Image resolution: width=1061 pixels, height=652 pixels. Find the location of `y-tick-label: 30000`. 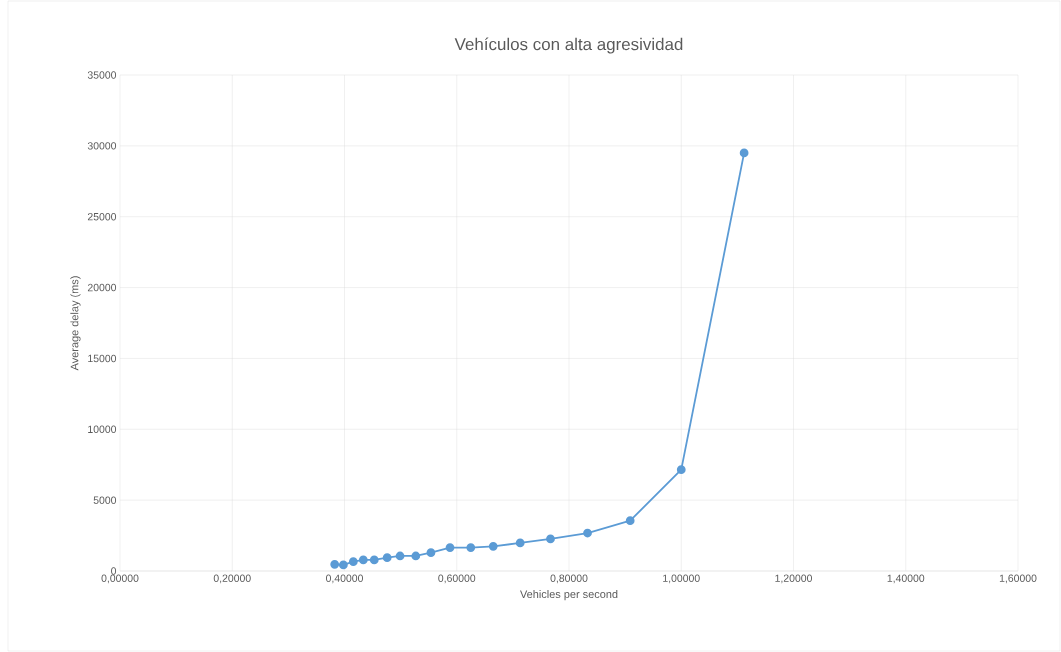

y-tick-label: 30000 is located at coordinates (102, 146).